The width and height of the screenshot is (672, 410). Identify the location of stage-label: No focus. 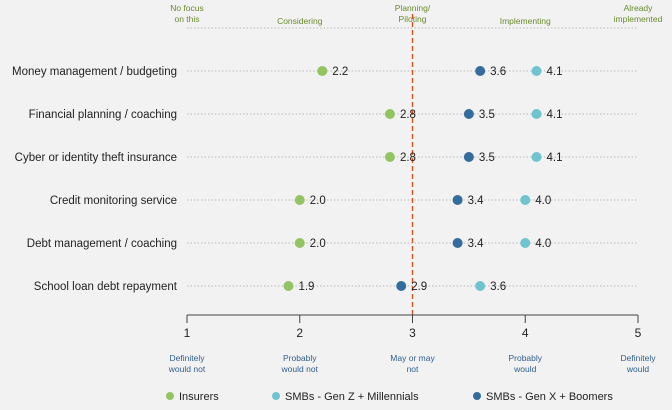
(187, 8).